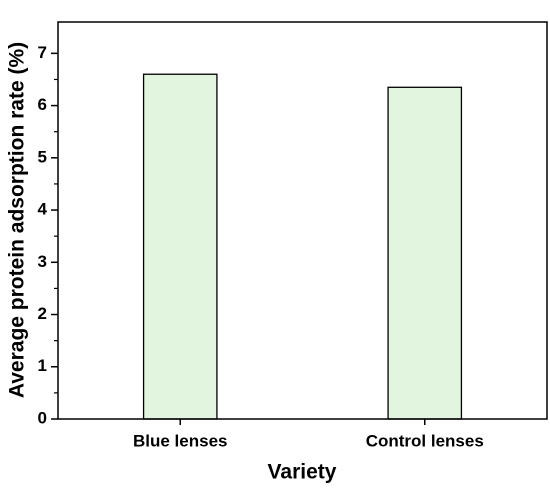 The height and width of the screenshot is (498, 550). I want to click on y-tick-label: 5, so click(42, 156).